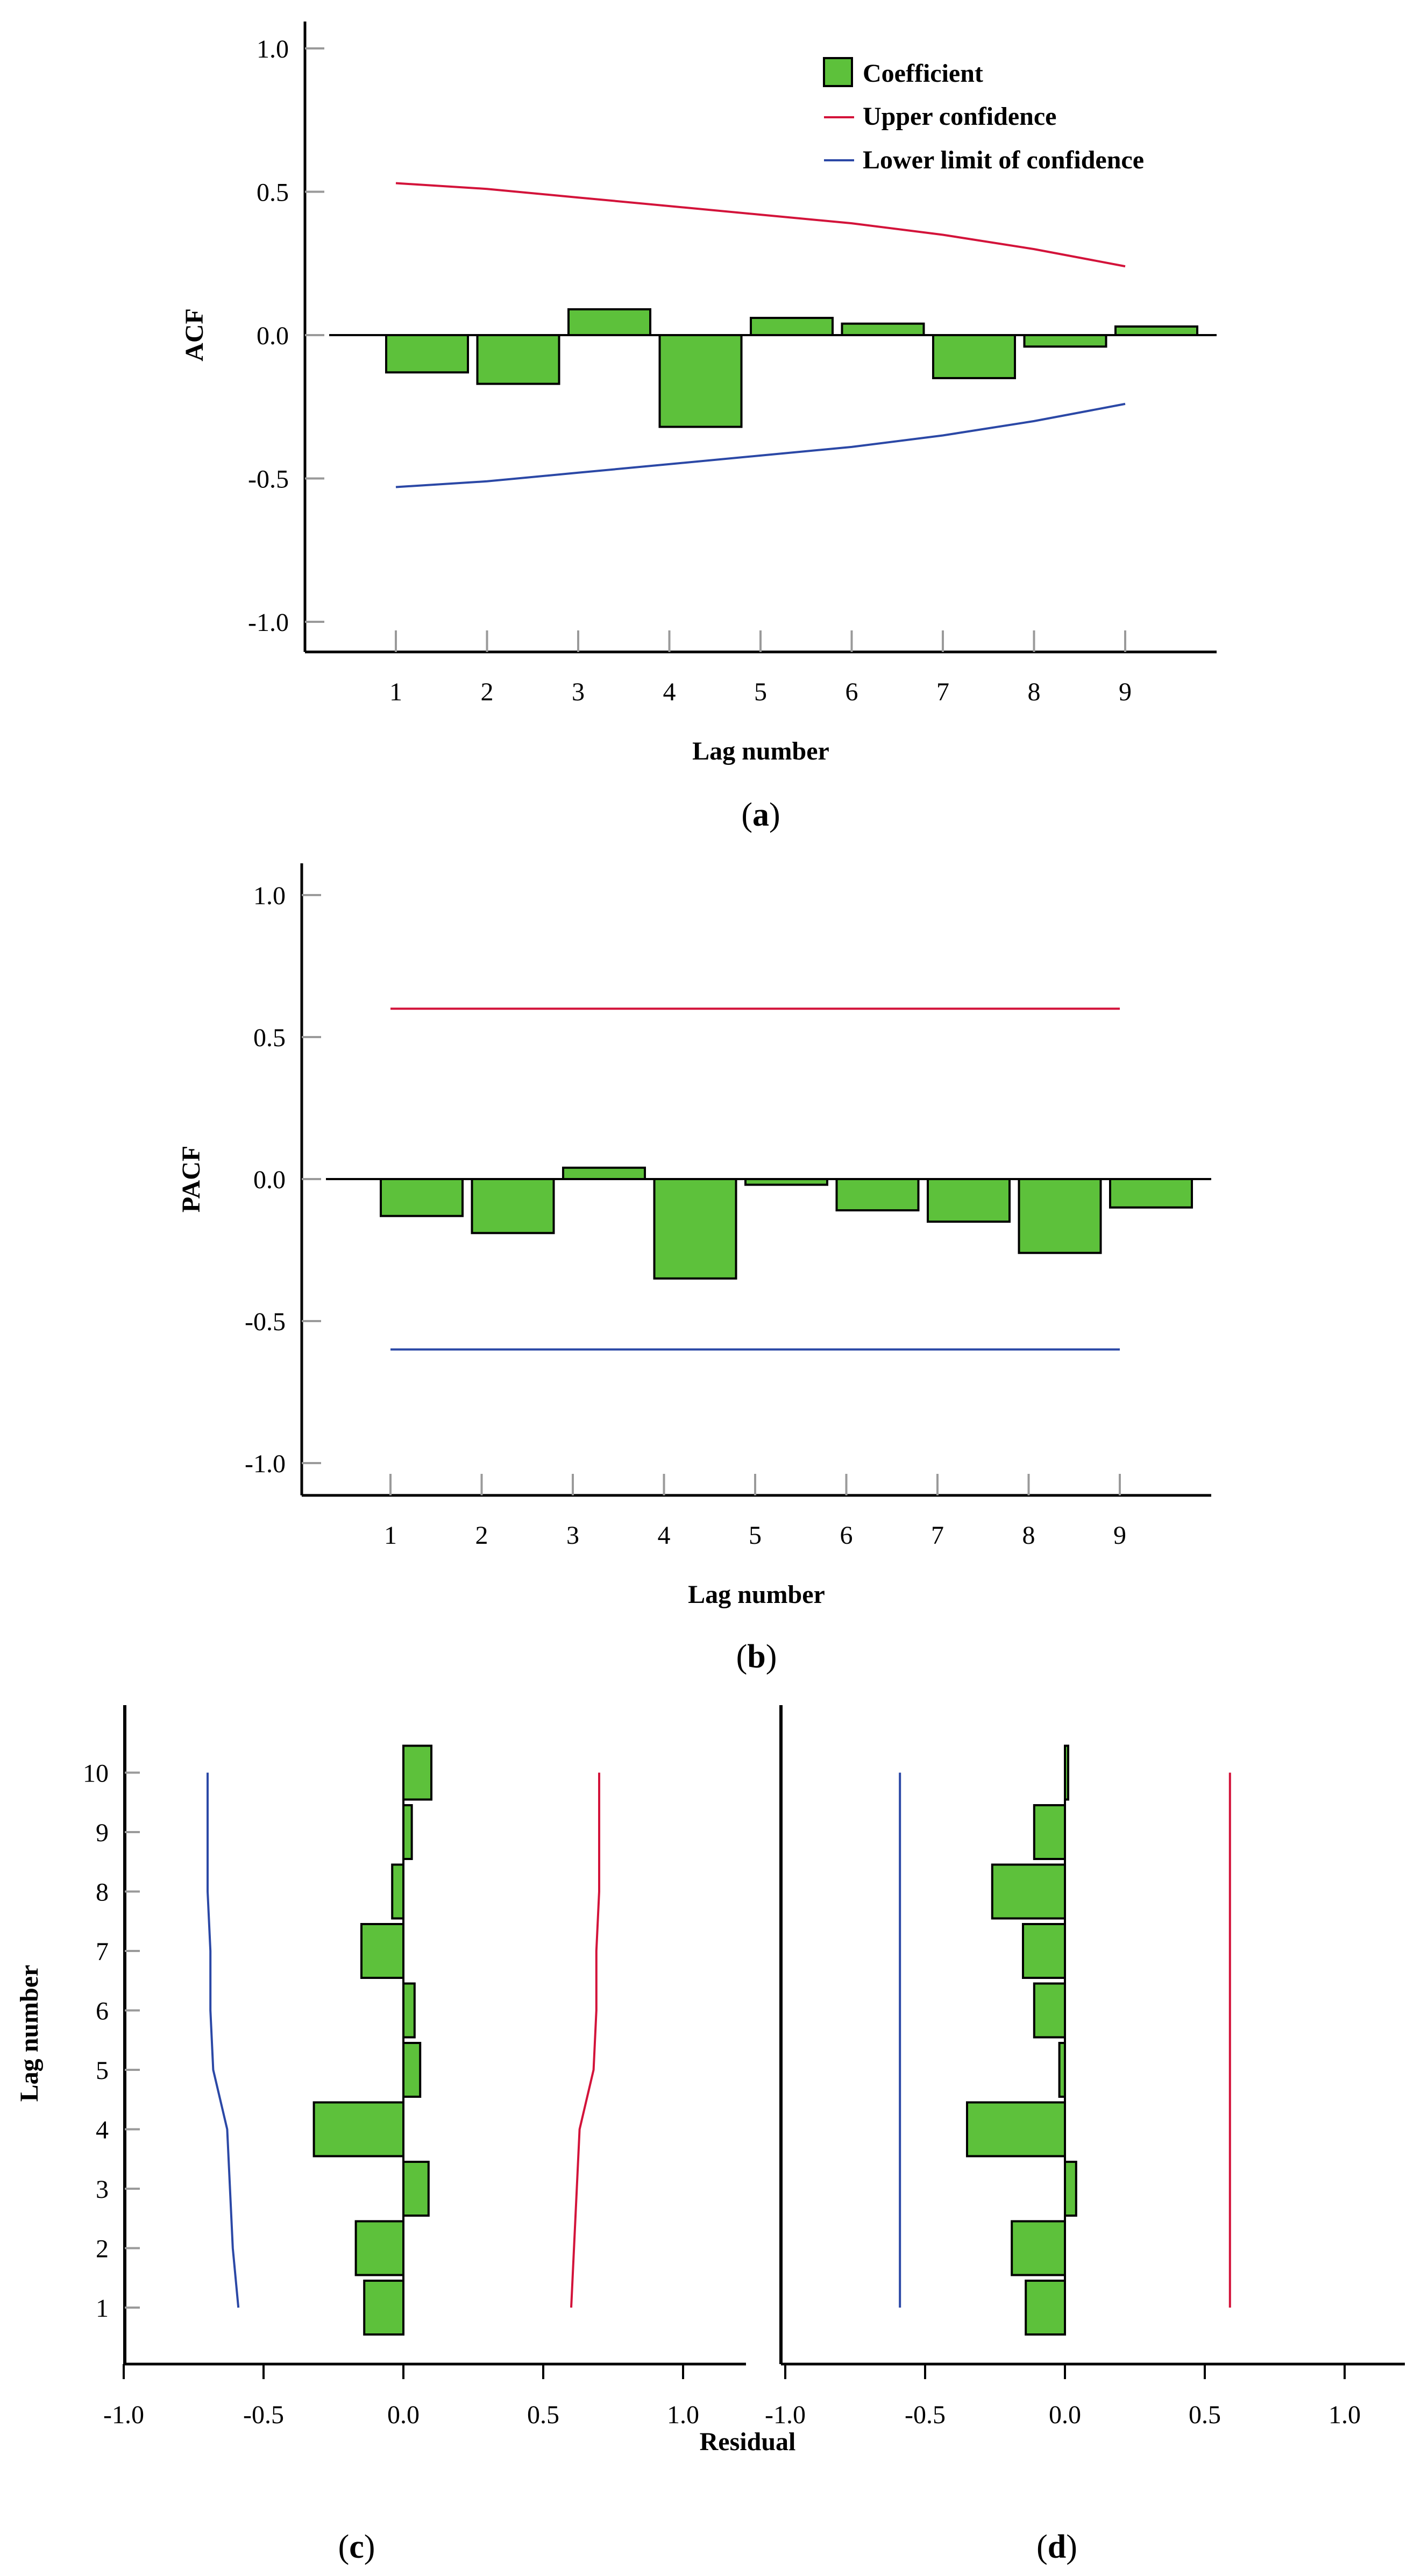 The image size is (1421, 2576). I want to click on x-tick-label: 8, so click(1034, 692).